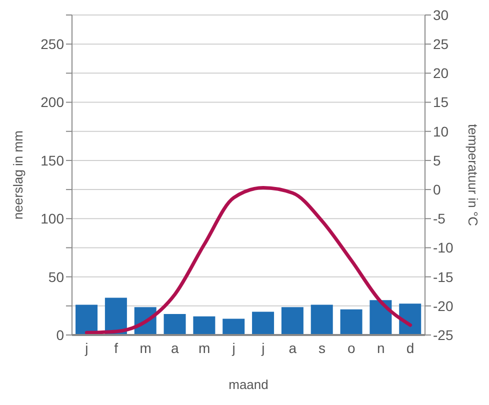 Image resolution: width=489 pixels, height=405 pixels. I want to click on x-tick-label: n, so click(380, 348).